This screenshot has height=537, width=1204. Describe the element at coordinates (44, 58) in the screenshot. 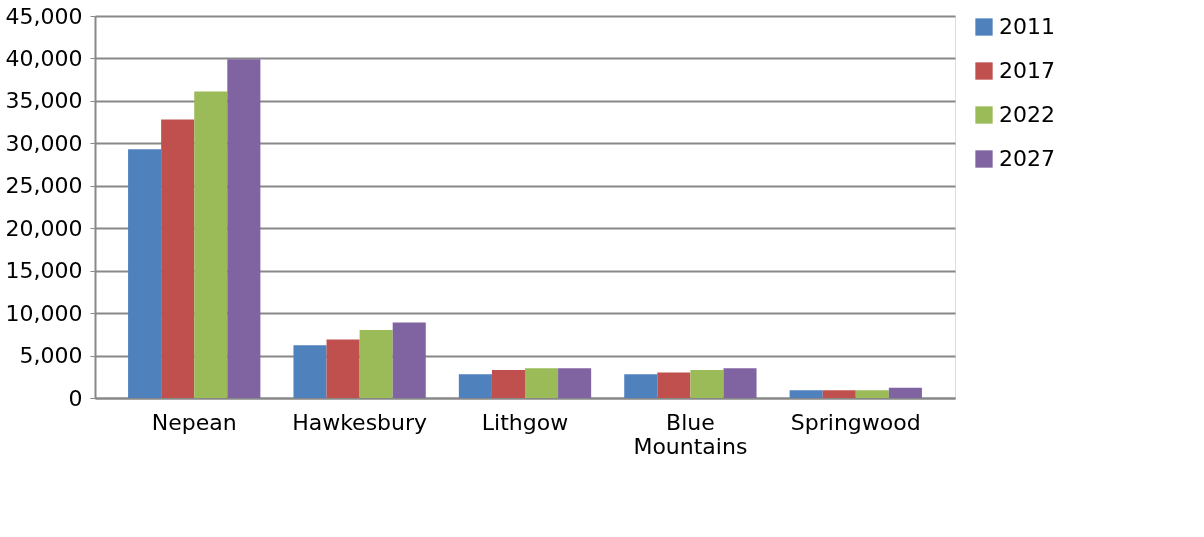

I see `y-tick-label: 40,000` at that location.